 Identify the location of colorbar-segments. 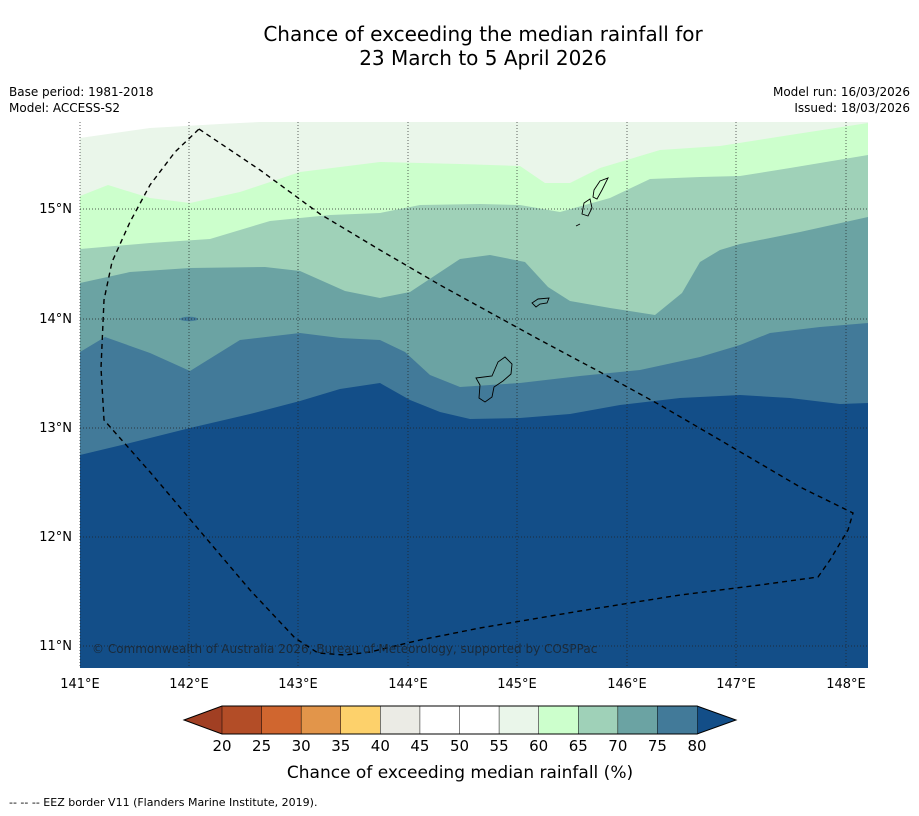
(459, 720).